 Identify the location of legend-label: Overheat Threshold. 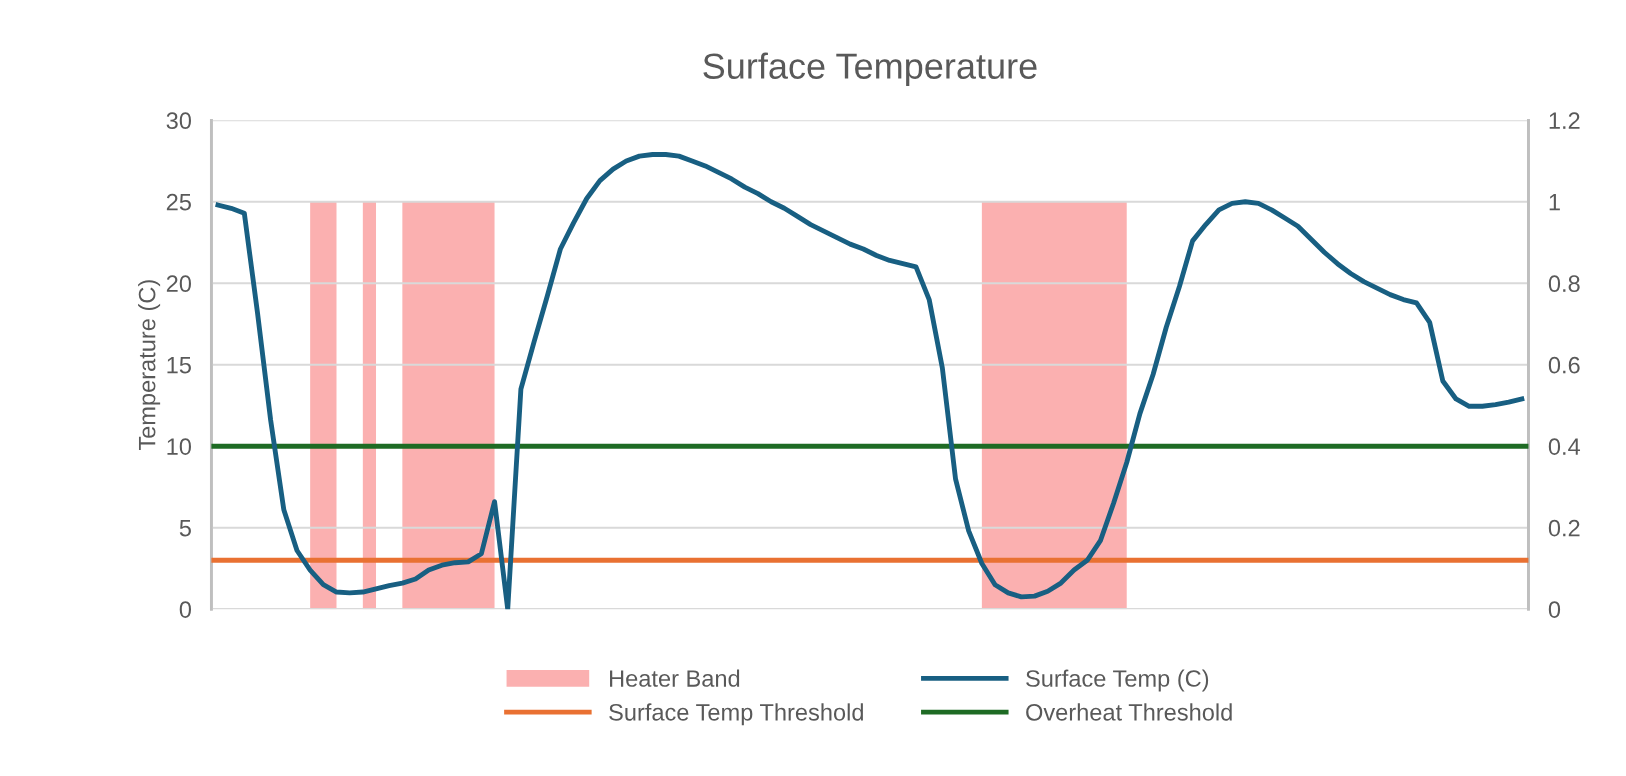
(1129, 712).